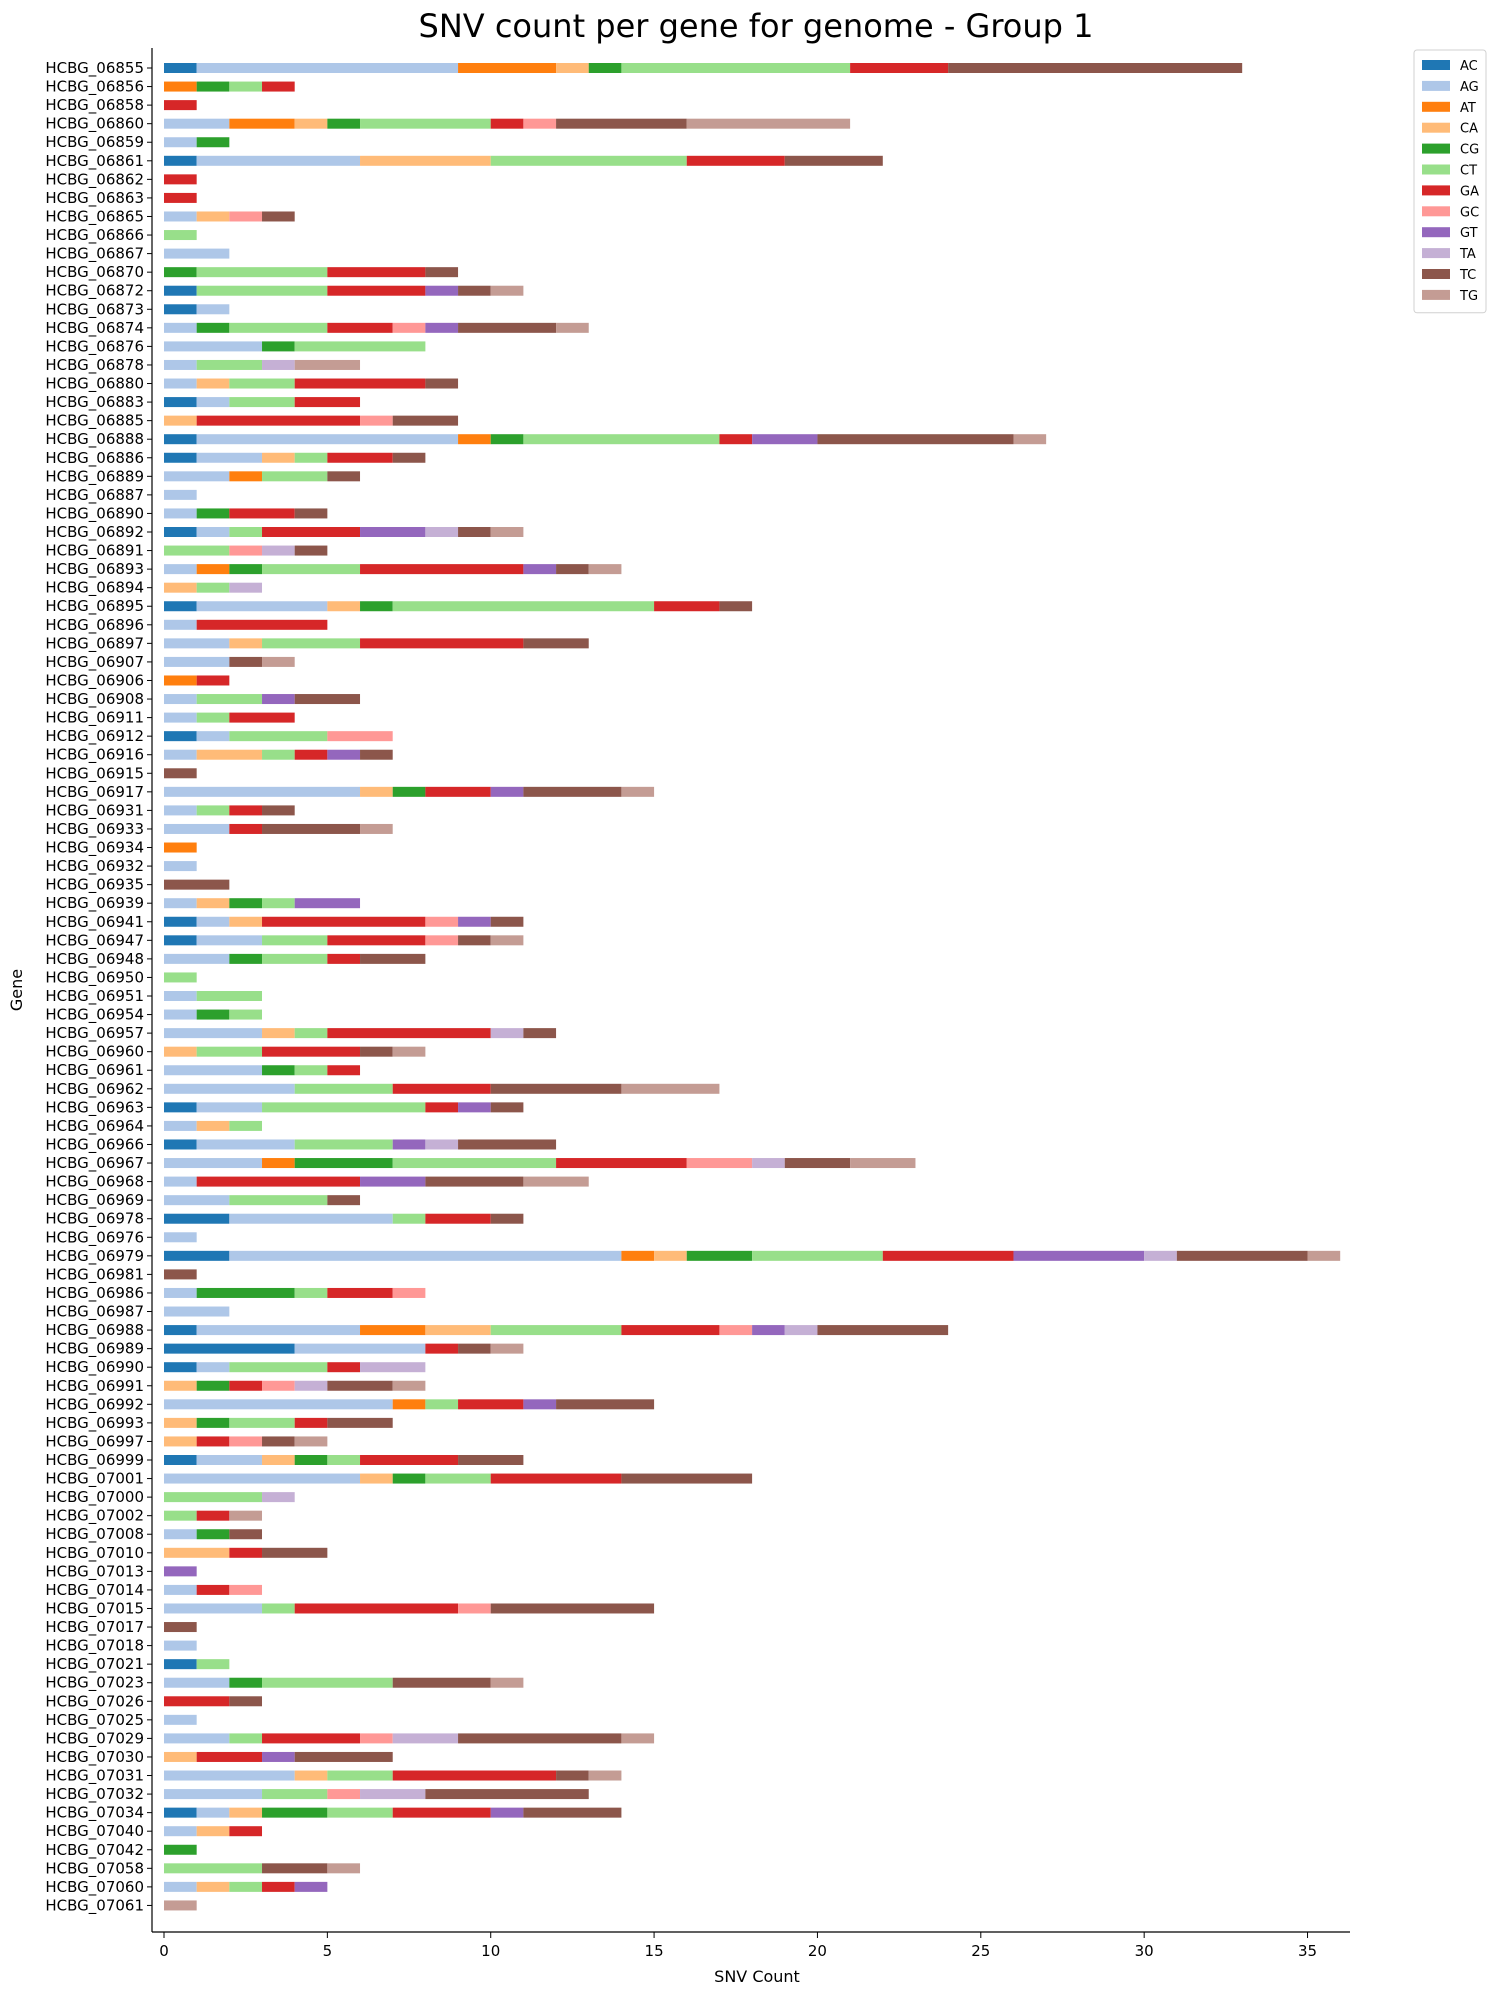  What do you see at coordinates (278, 1070) in the screenshot?
I see `bar-segment-hcbg-06961-cg` at bounding box center [278, 1070].